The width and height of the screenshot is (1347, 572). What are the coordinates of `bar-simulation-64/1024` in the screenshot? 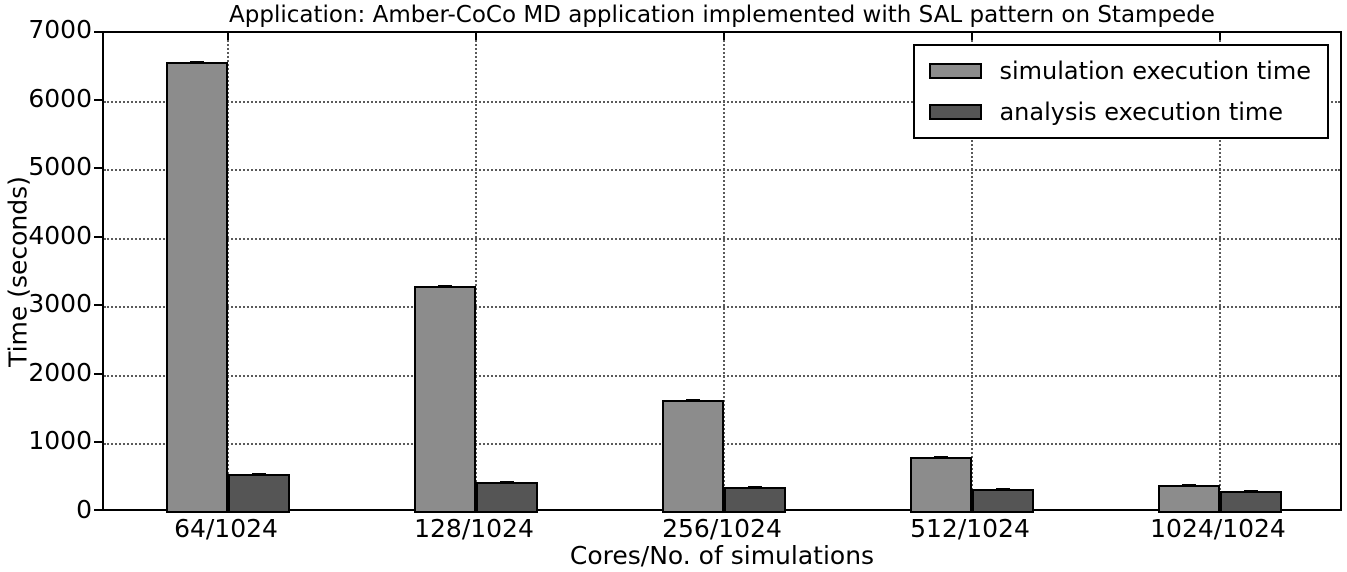 It's located at (197, 287).